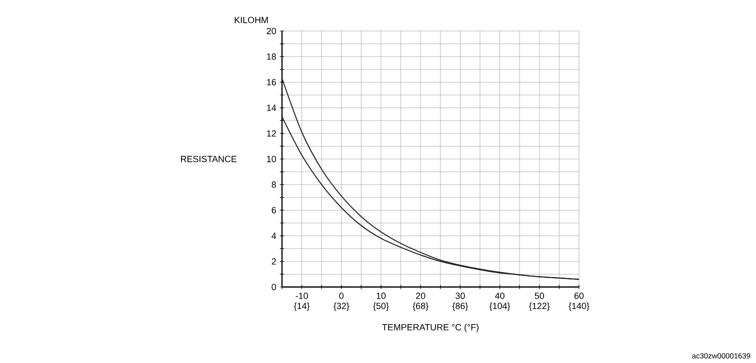  Describe the element at coordinates (539, 306) in the screenshot. I see `x2-tick-label: {122}` at that location.